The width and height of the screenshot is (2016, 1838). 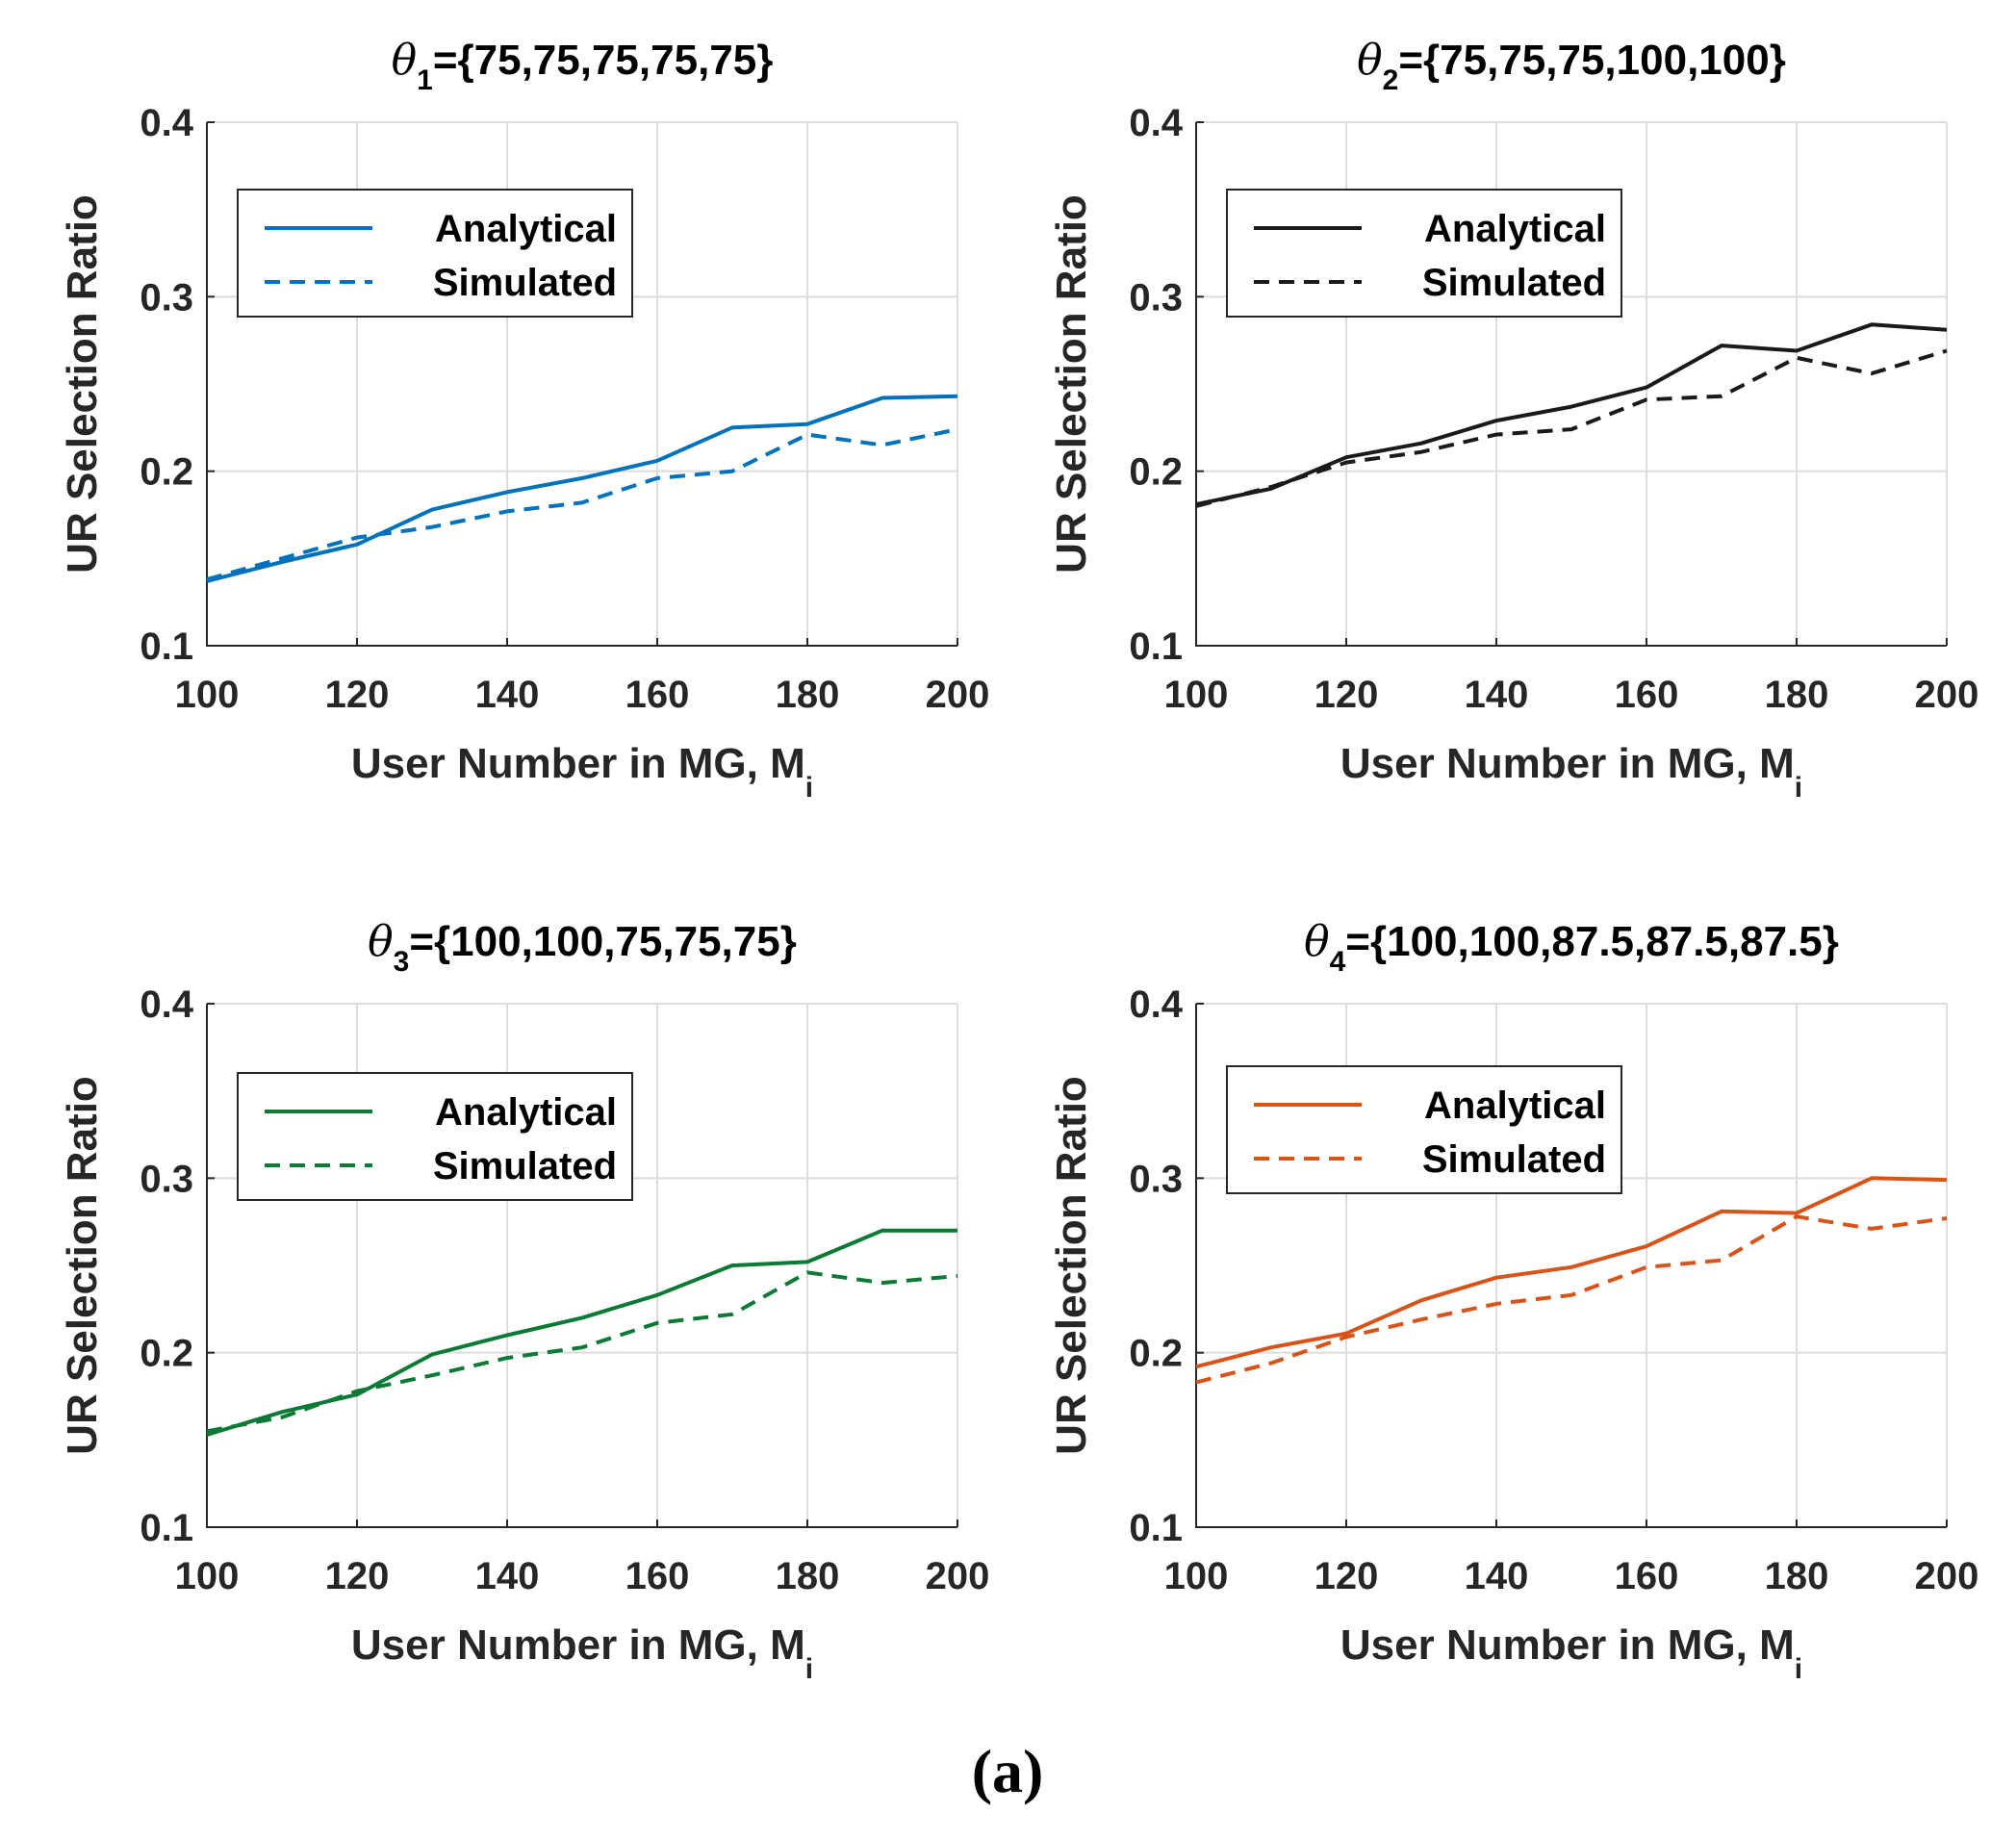 I want to click on title-subscript: 4, so click(x=1338, y=962).